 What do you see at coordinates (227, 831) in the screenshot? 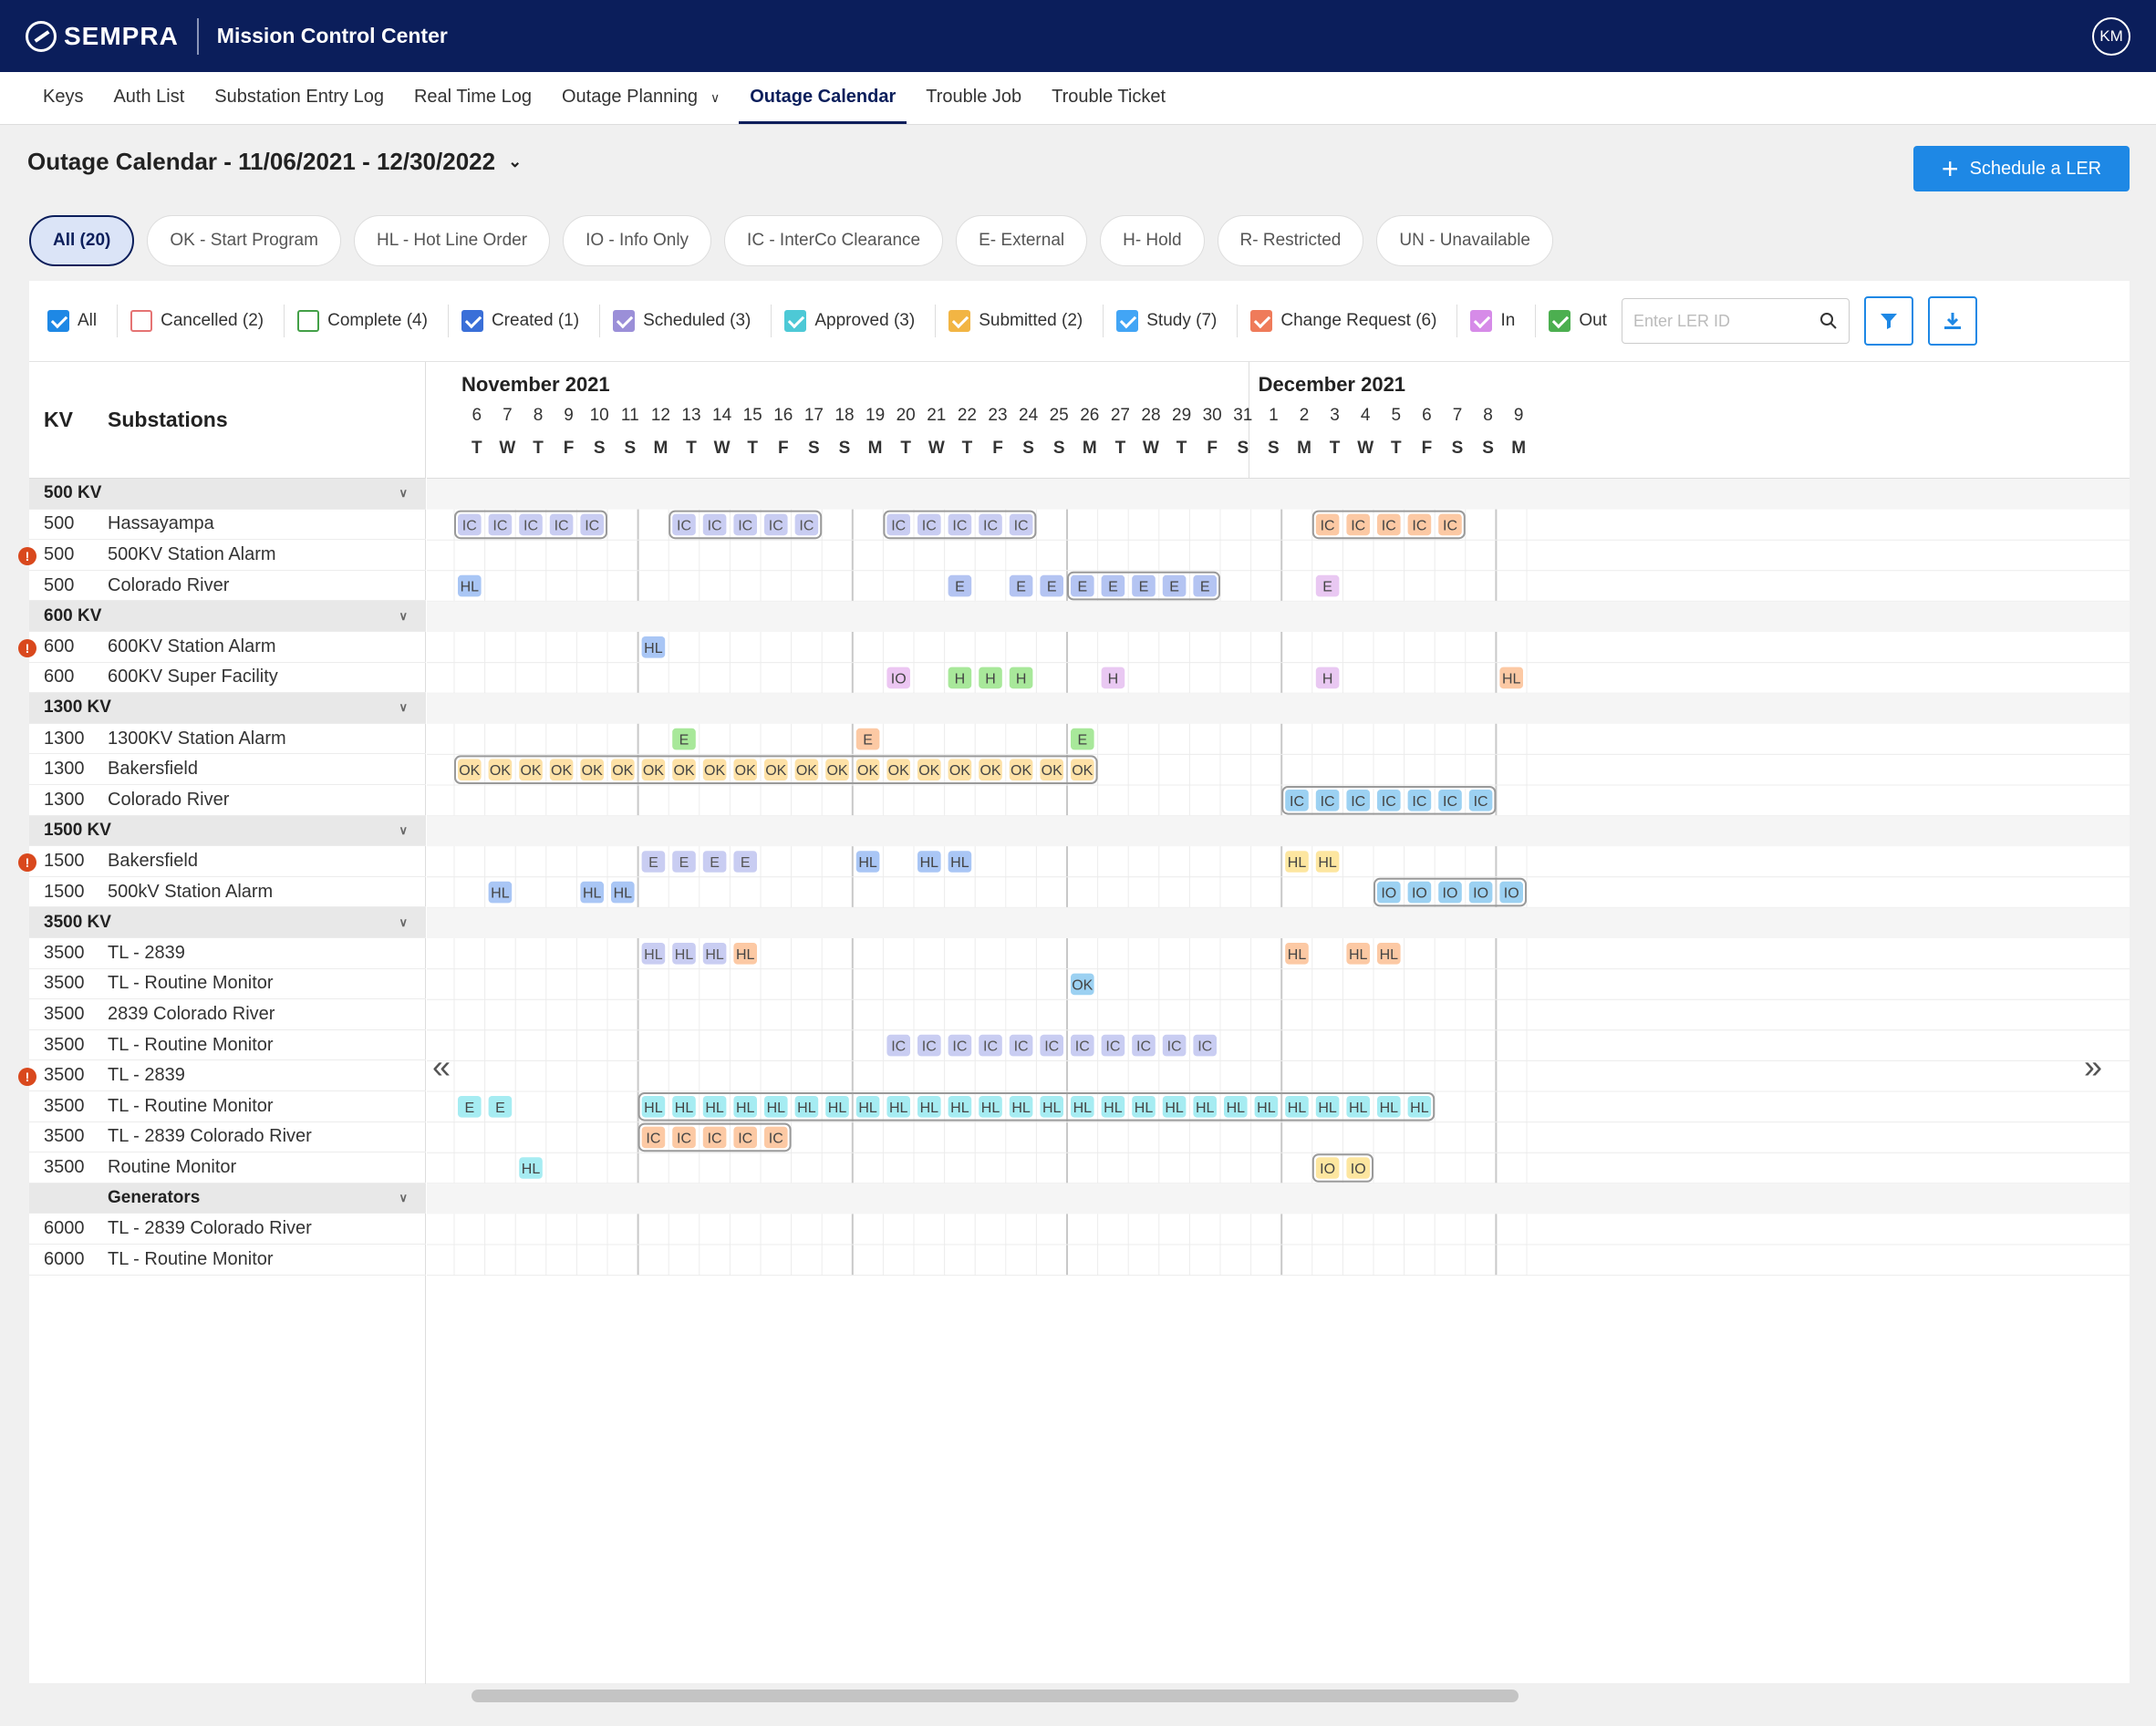
I see `group-row-1500-kv: 1500 KV ∨` at bounding box center [227, 831].